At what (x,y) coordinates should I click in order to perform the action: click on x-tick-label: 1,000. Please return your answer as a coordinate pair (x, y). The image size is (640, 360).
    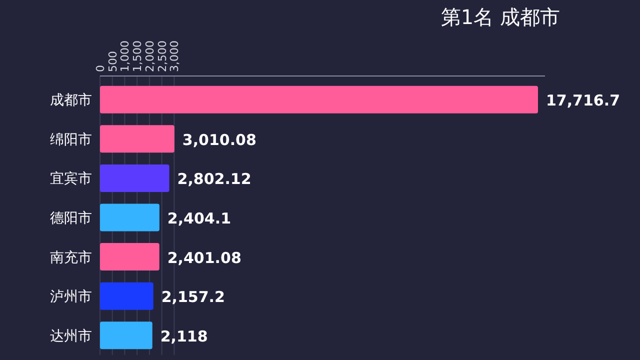
    Looking at the image, I should click on (125, 56).